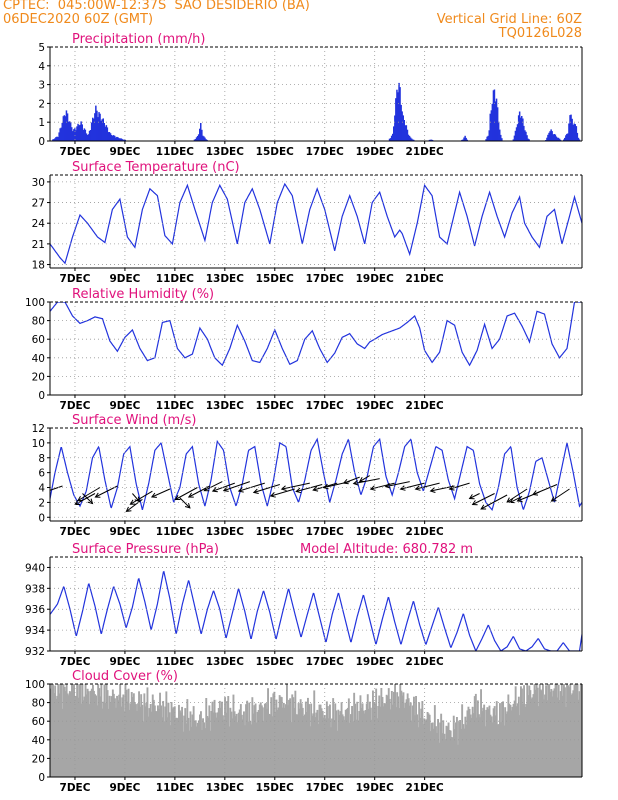  Describe the element at coordinates (41, 503) in the screenshot. I see `y-tick-label: 2` at that location.